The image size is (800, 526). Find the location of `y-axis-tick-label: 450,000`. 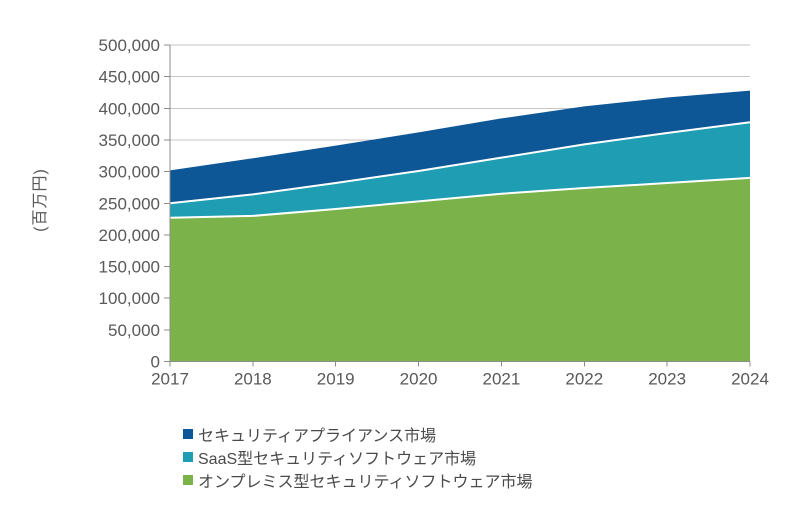

y-axis-tick-label: 450,000 is located at coordinates (129, 77).